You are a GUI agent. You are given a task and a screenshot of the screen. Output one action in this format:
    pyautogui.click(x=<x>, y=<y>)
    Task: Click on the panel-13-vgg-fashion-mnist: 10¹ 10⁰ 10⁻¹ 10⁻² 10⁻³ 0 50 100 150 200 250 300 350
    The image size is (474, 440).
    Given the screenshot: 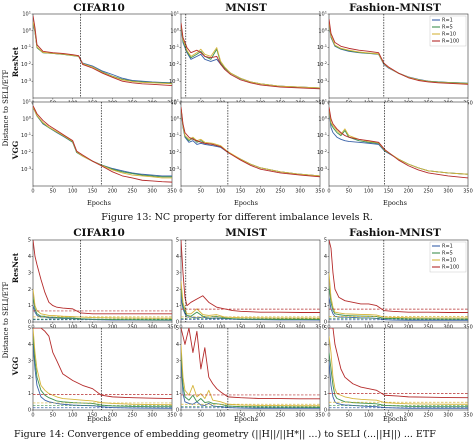 What is the action you would take?
    pyautogui.click(x=395, y=147)
    